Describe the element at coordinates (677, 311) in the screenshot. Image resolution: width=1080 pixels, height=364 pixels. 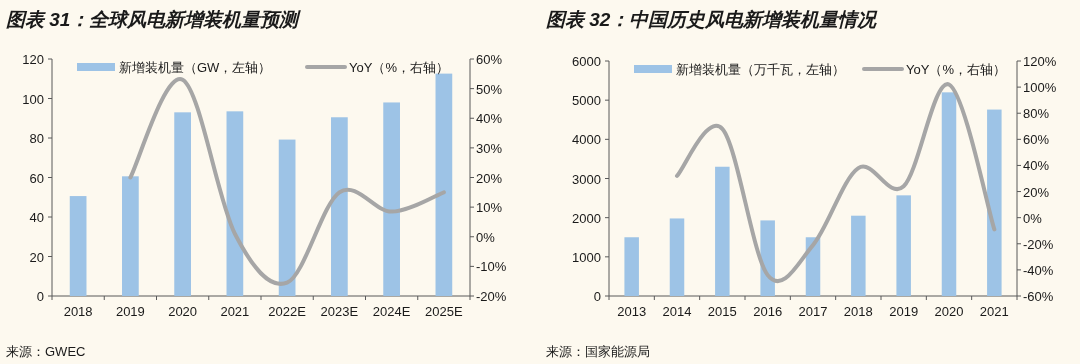
I see `x-tick-label: 2014` at that location.